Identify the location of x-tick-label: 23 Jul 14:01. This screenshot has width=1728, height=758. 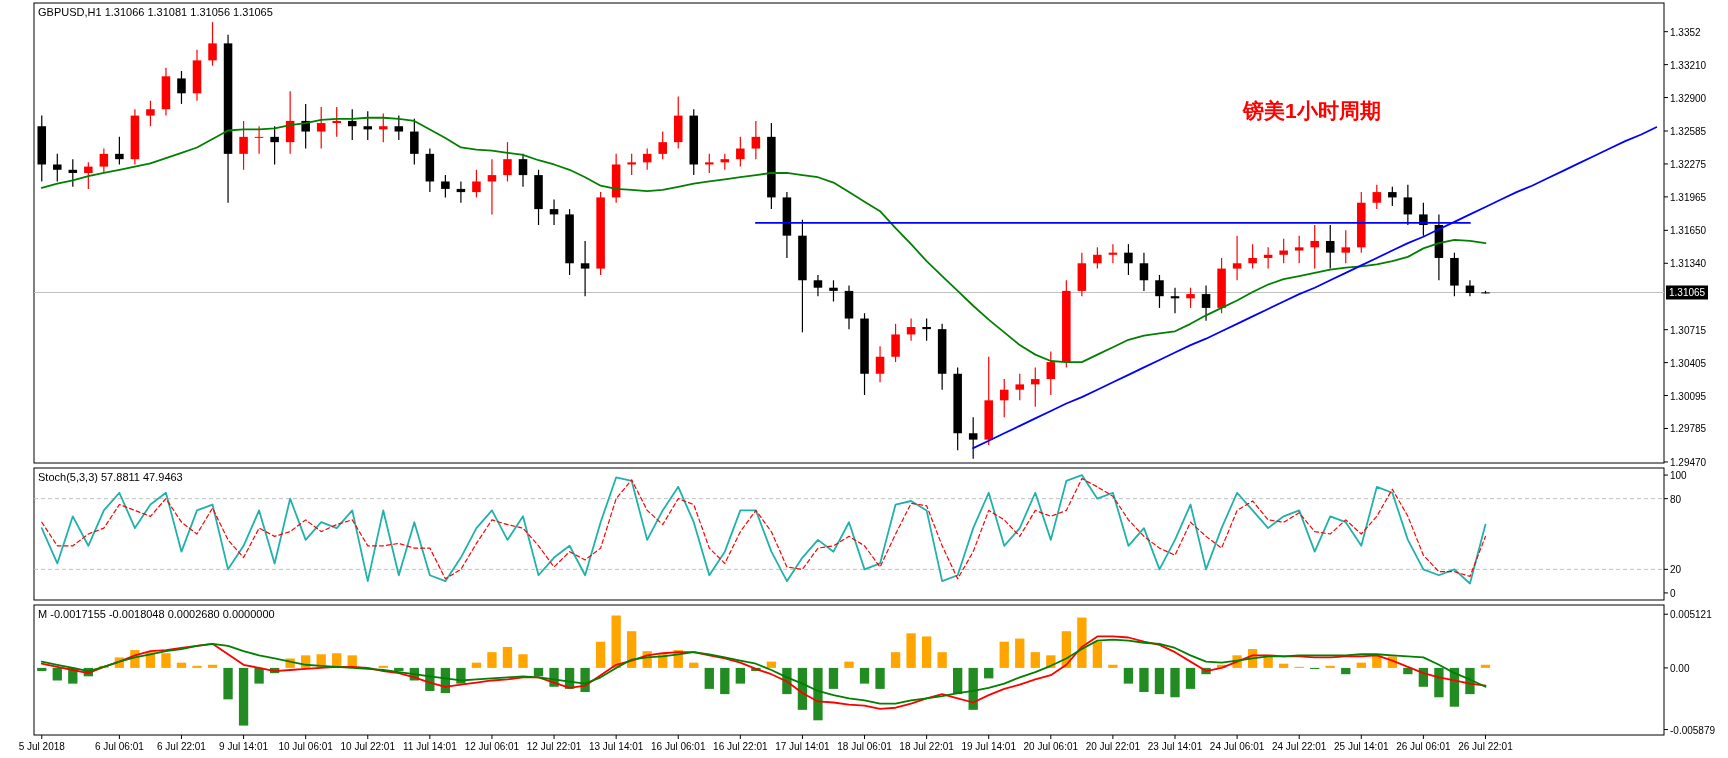
(1175, 746).